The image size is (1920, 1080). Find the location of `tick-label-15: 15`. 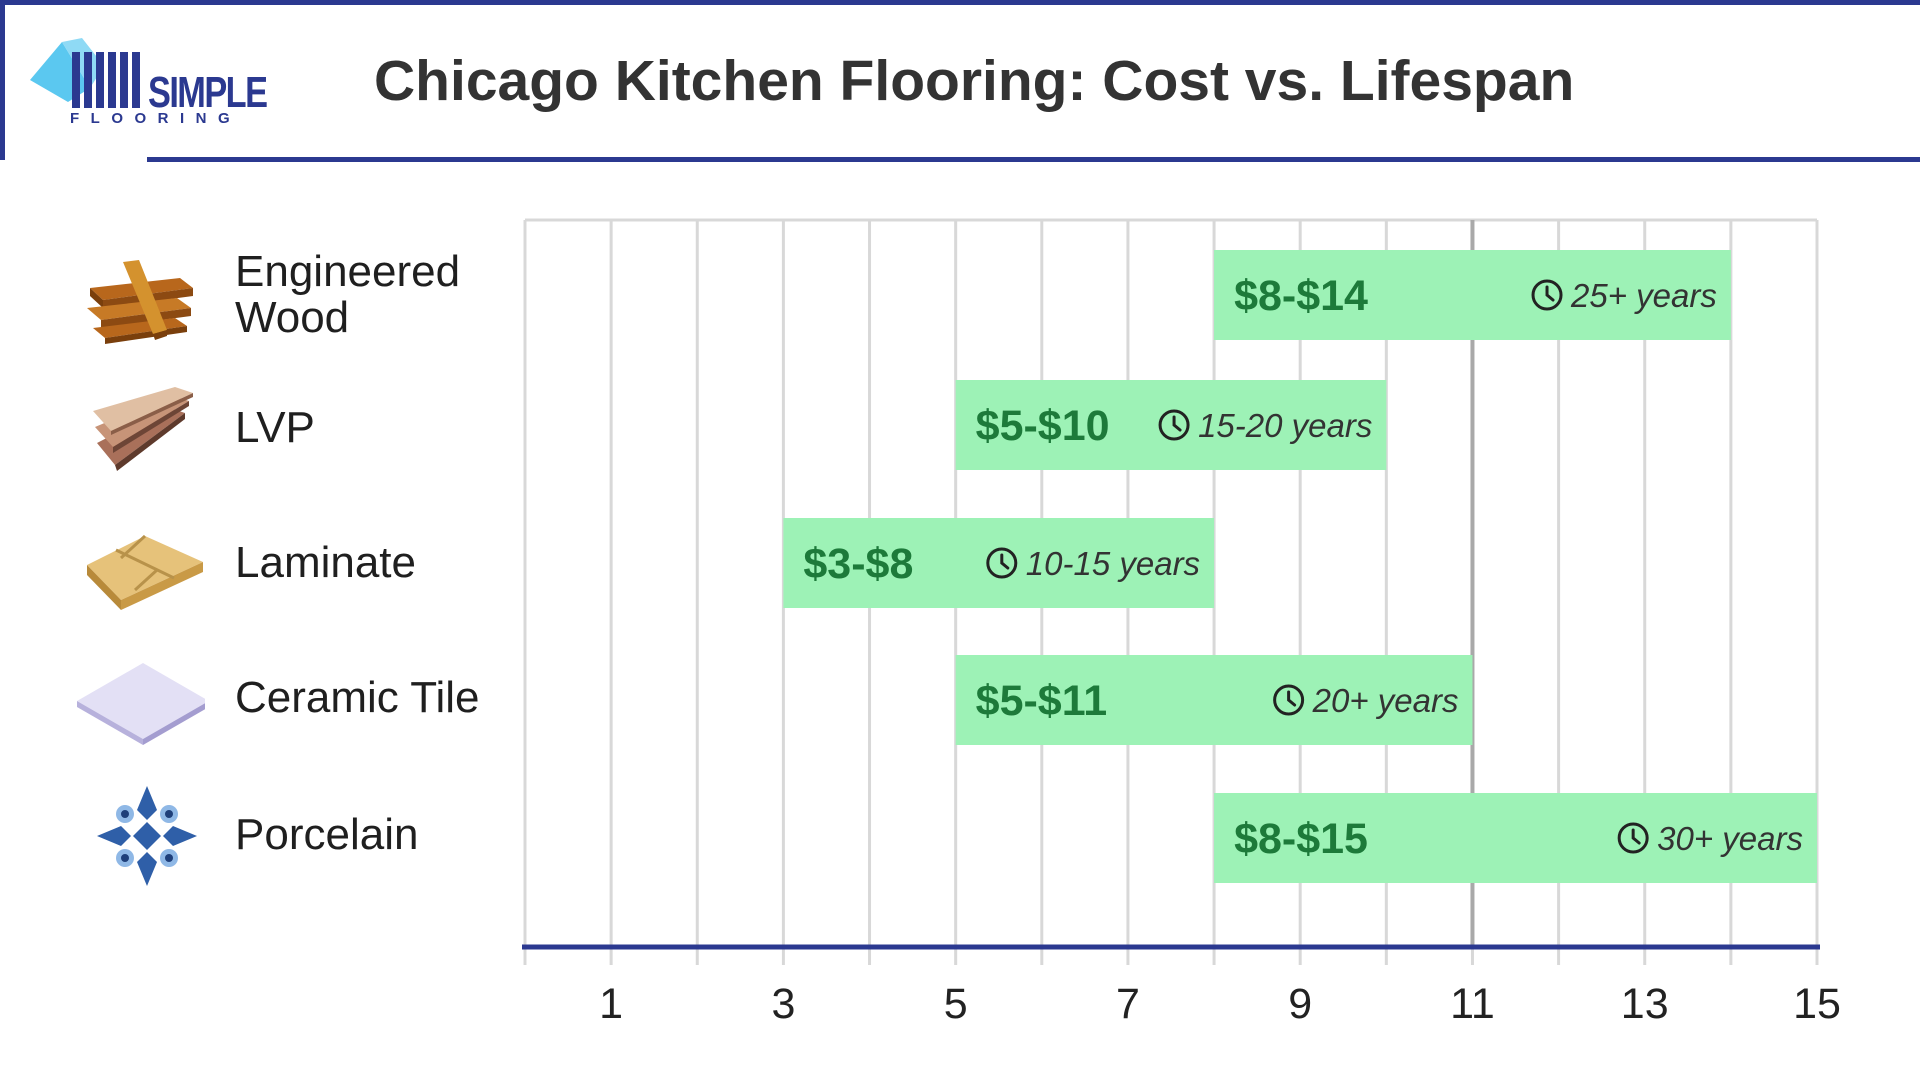

tick-label-15: 15 is located at coordinates (1817, 1004).